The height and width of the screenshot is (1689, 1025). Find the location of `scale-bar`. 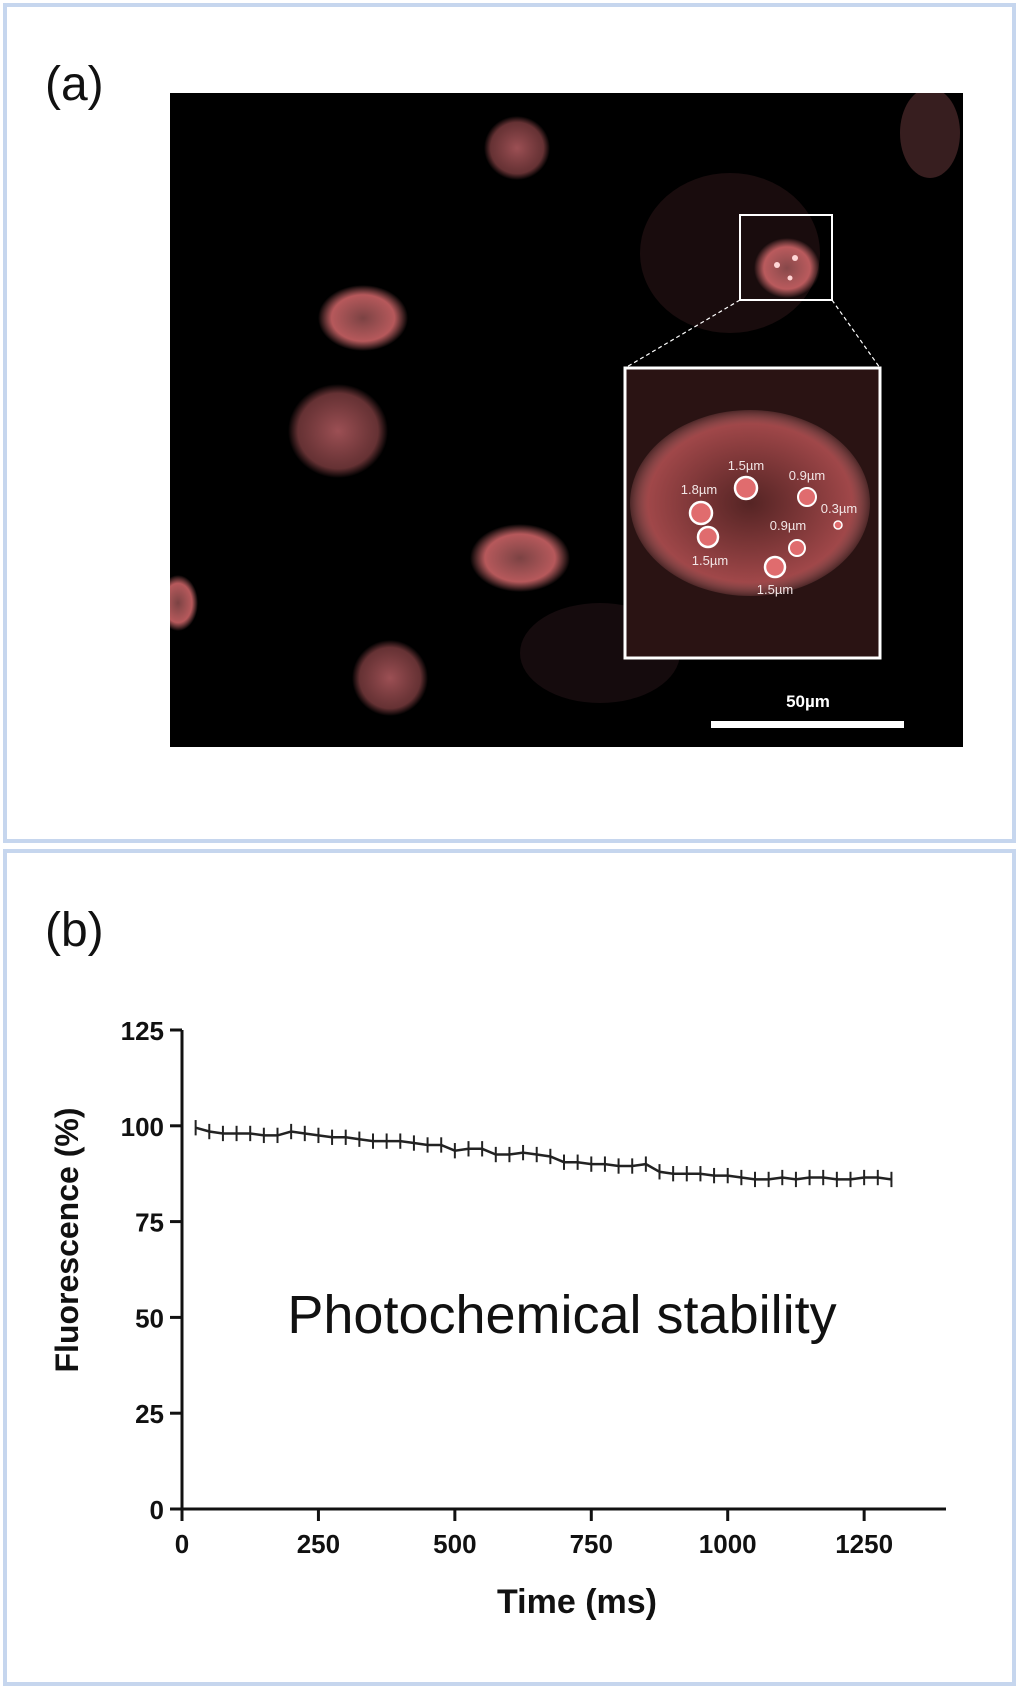

scale-bar is located at coordinates (807, 724).